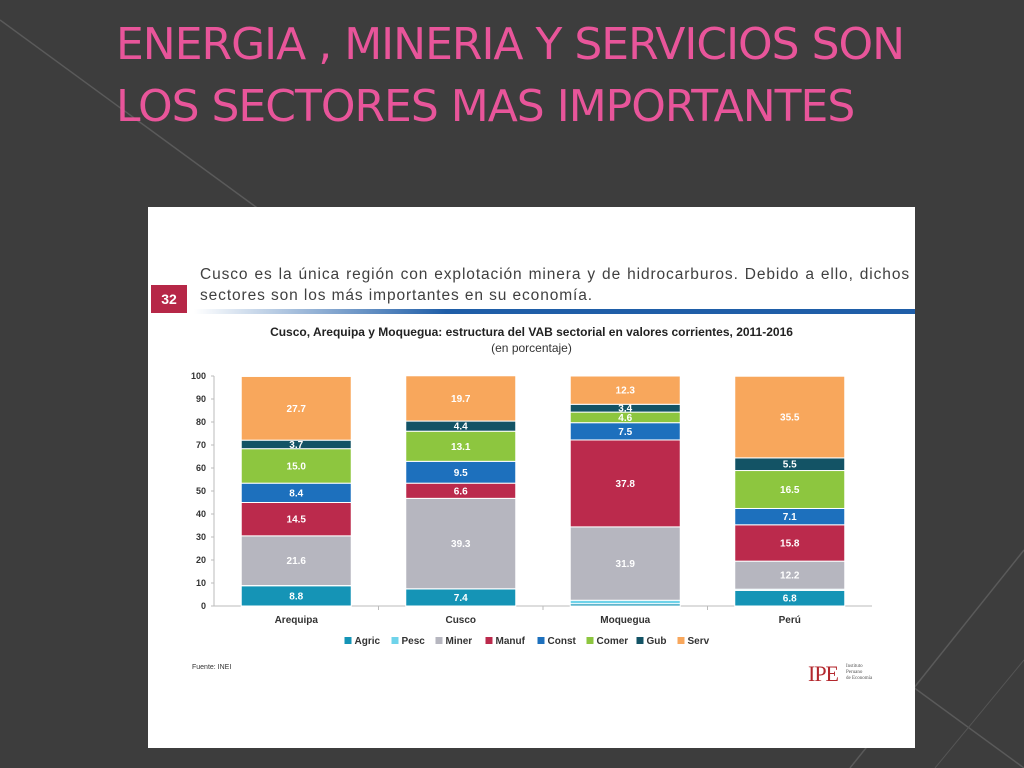  I want to click on y-tick-label: 30, so click(201, 537).